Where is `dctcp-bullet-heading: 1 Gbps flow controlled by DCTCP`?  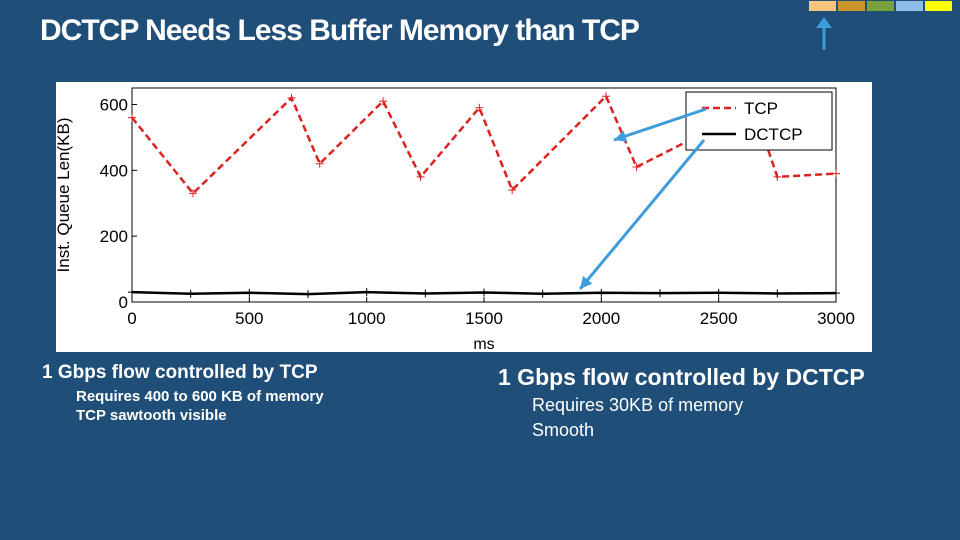
dctcp-bullet-heading: 1 Gbps flow controlled by DCTCP is located at coordinates (681, 377).